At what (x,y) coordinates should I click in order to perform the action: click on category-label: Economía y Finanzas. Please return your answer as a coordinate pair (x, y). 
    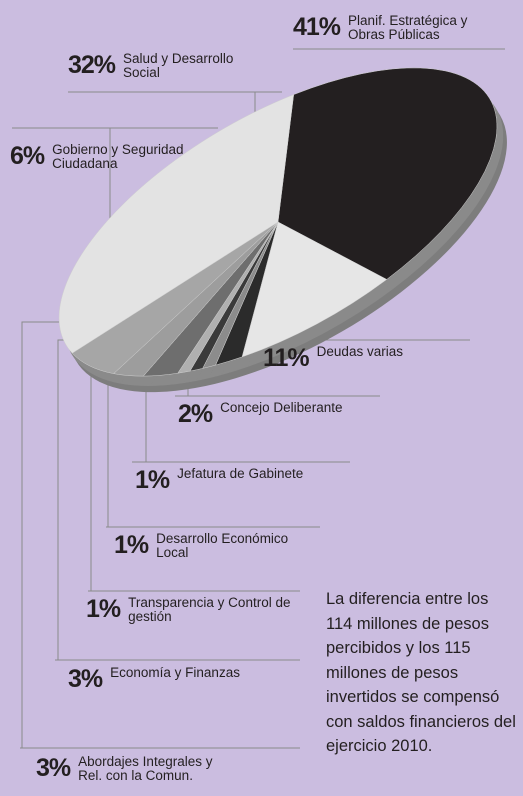
    Looking at the image, I should click on (175, 672).